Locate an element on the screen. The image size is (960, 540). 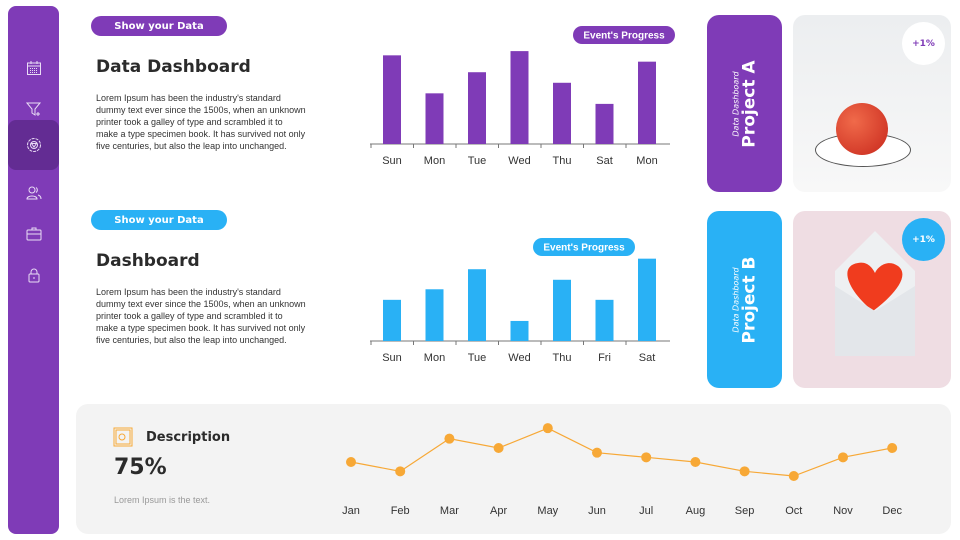
line-series is located at coordinates (621, 452).